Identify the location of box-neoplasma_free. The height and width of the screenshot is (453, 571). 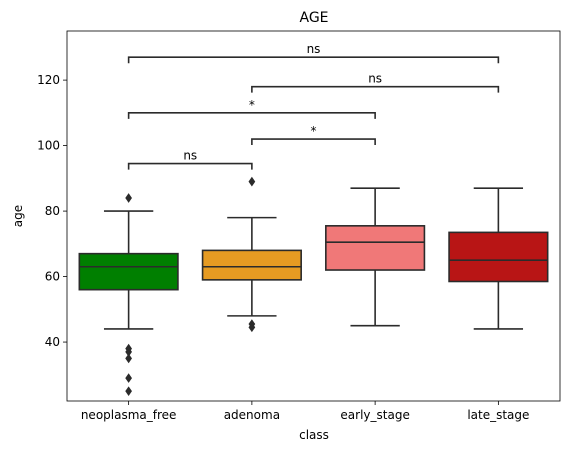
(128, 295).